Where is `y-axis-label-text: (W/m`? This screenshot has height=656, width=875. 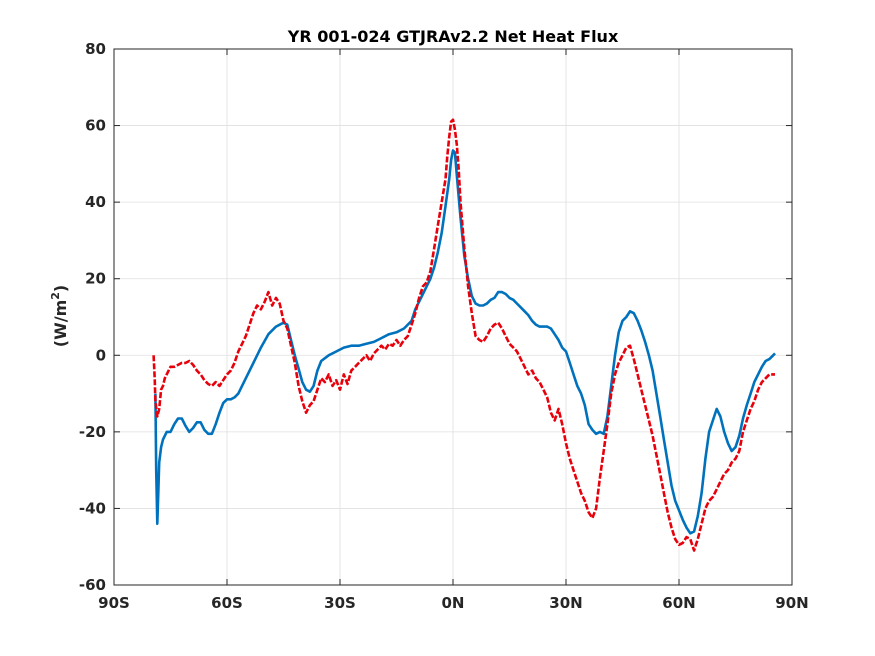
y-axis-label-text: (W/m is located at coordinates (60, 323).